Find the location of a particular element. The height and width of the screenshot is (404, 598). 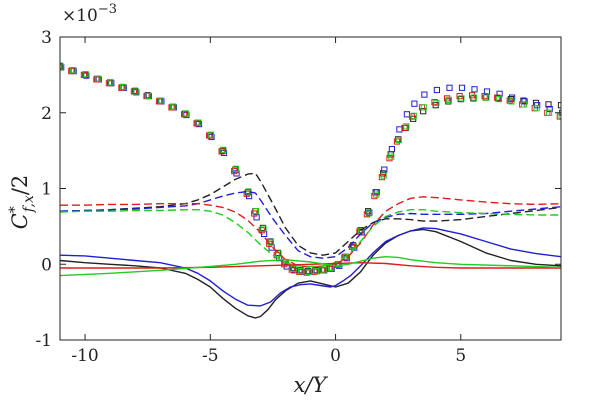

y-axis-label: C*f,x/2 is located at coordinates (22, 202).